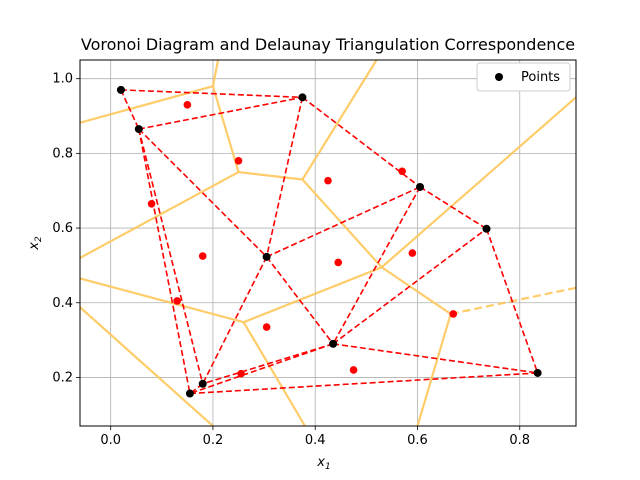 This screenshot has height=480, width=640. I want to click on y-ticks: 0.2 0.4 0.6 0.8 1.0, so click(66, 228).